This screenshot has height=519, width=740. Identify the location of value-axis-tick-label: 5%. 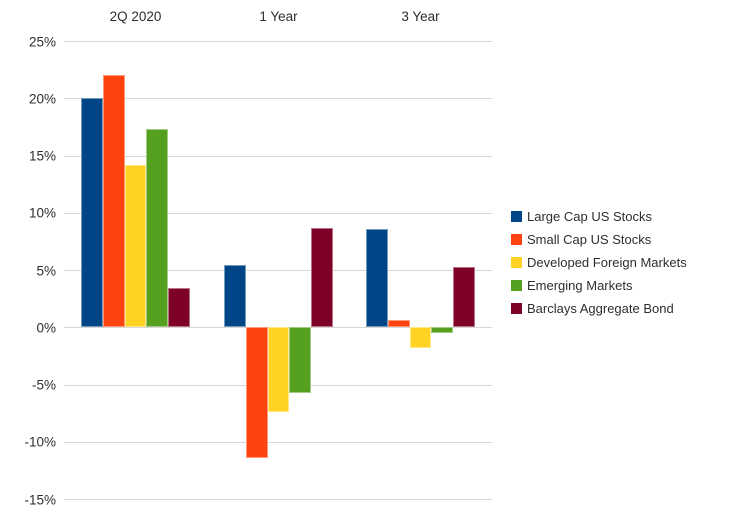
(46, 270).